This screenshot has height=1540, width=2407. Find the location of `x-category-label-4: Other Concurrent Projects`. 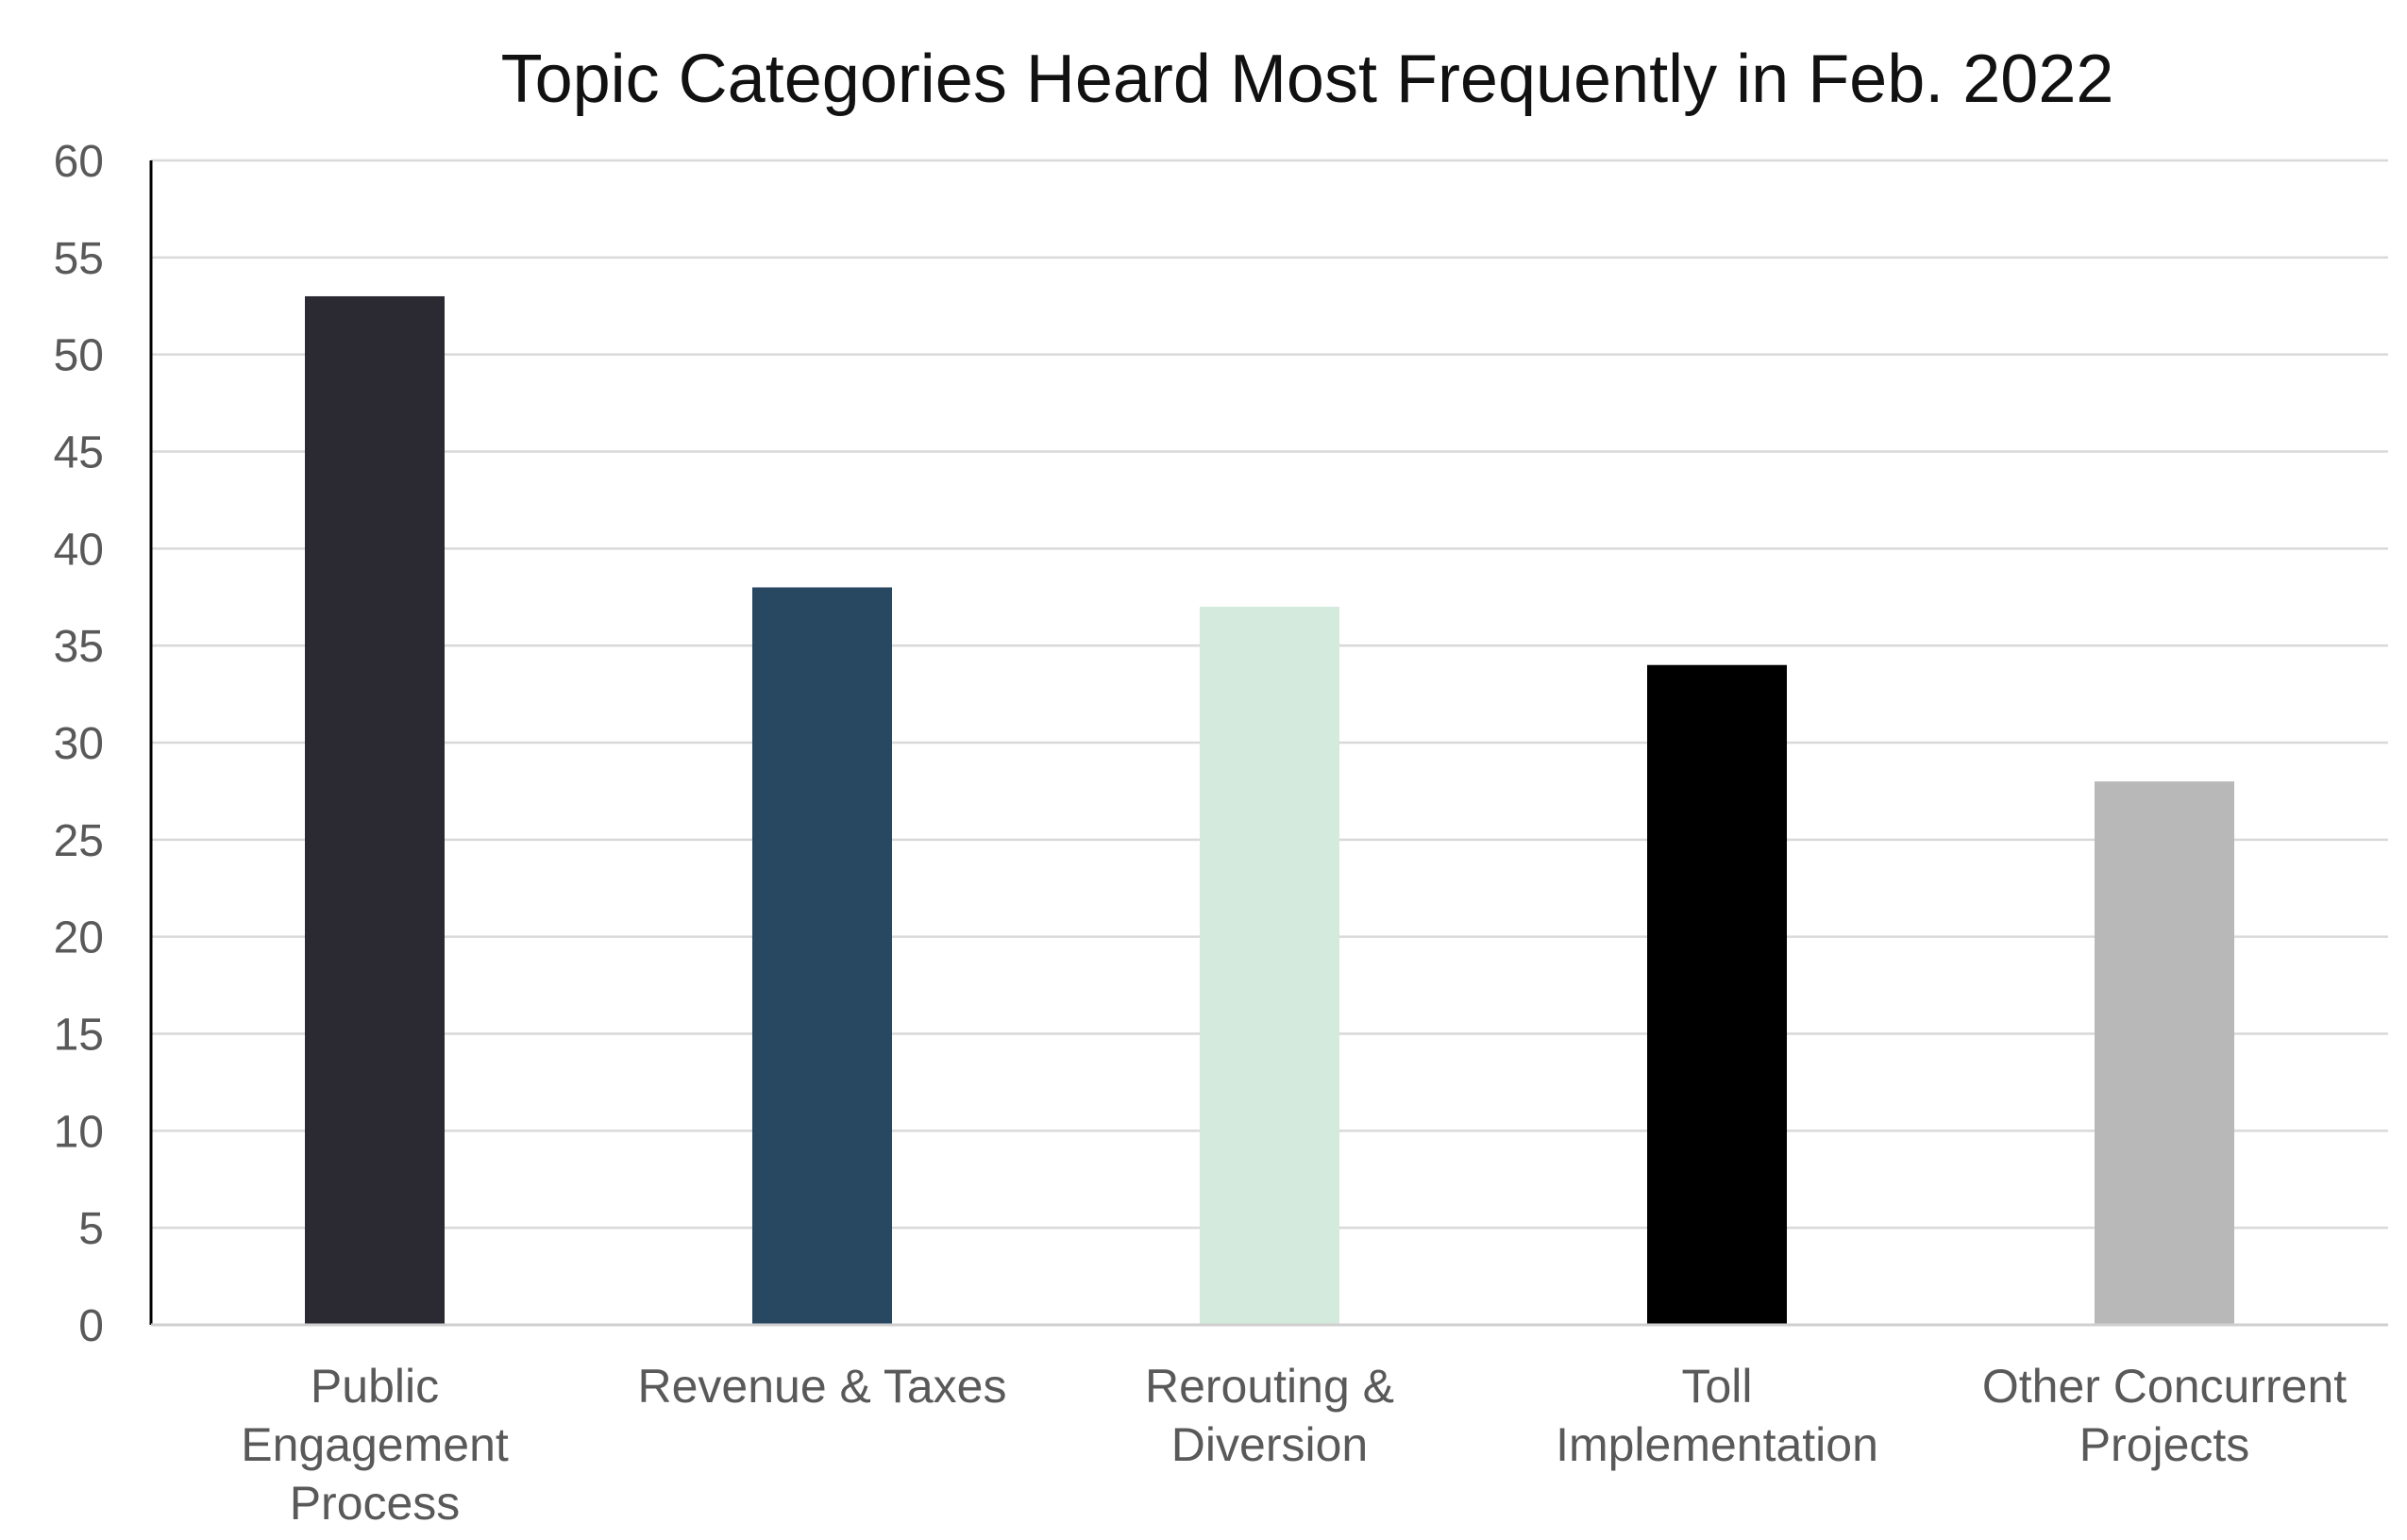

x-category-label-4: Other Concurrent Projects is located at coordinates (2164, 1415).